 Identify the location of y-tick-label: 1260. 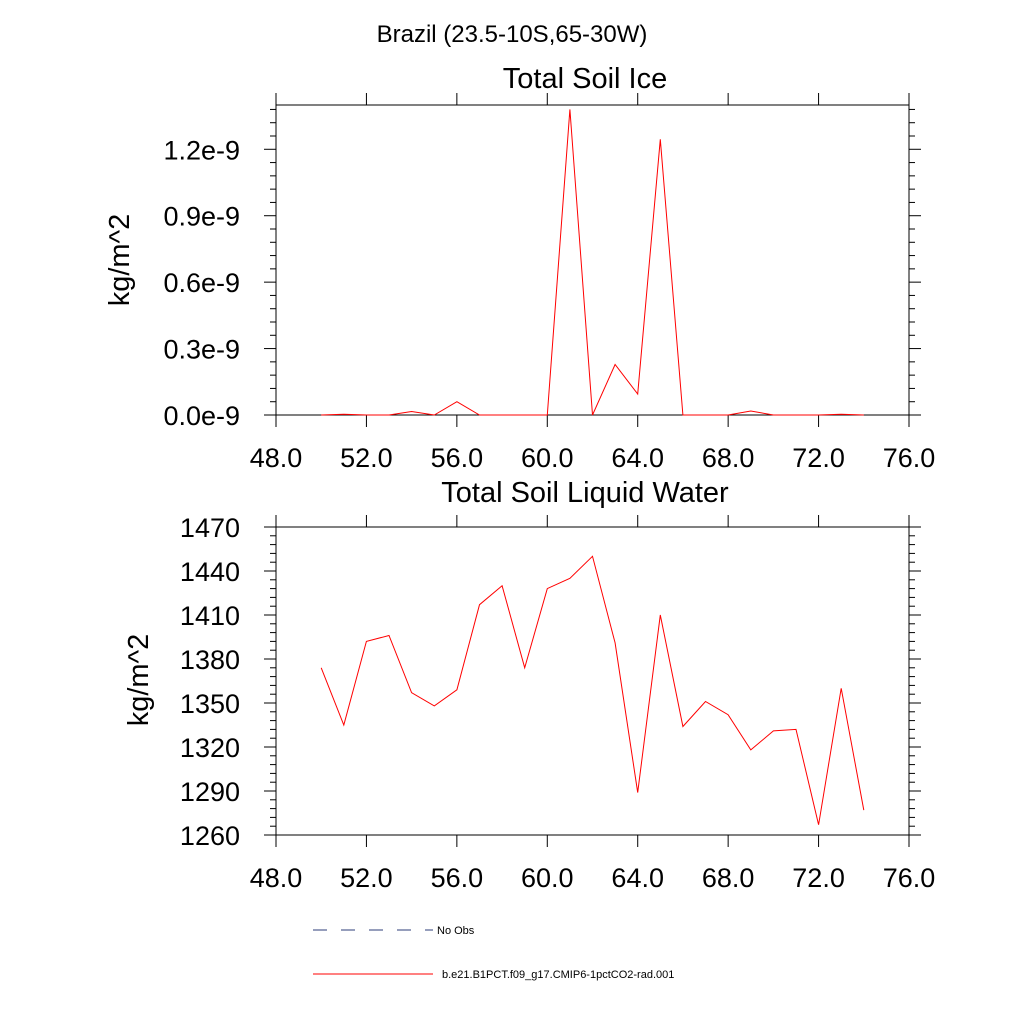
(210, 836).